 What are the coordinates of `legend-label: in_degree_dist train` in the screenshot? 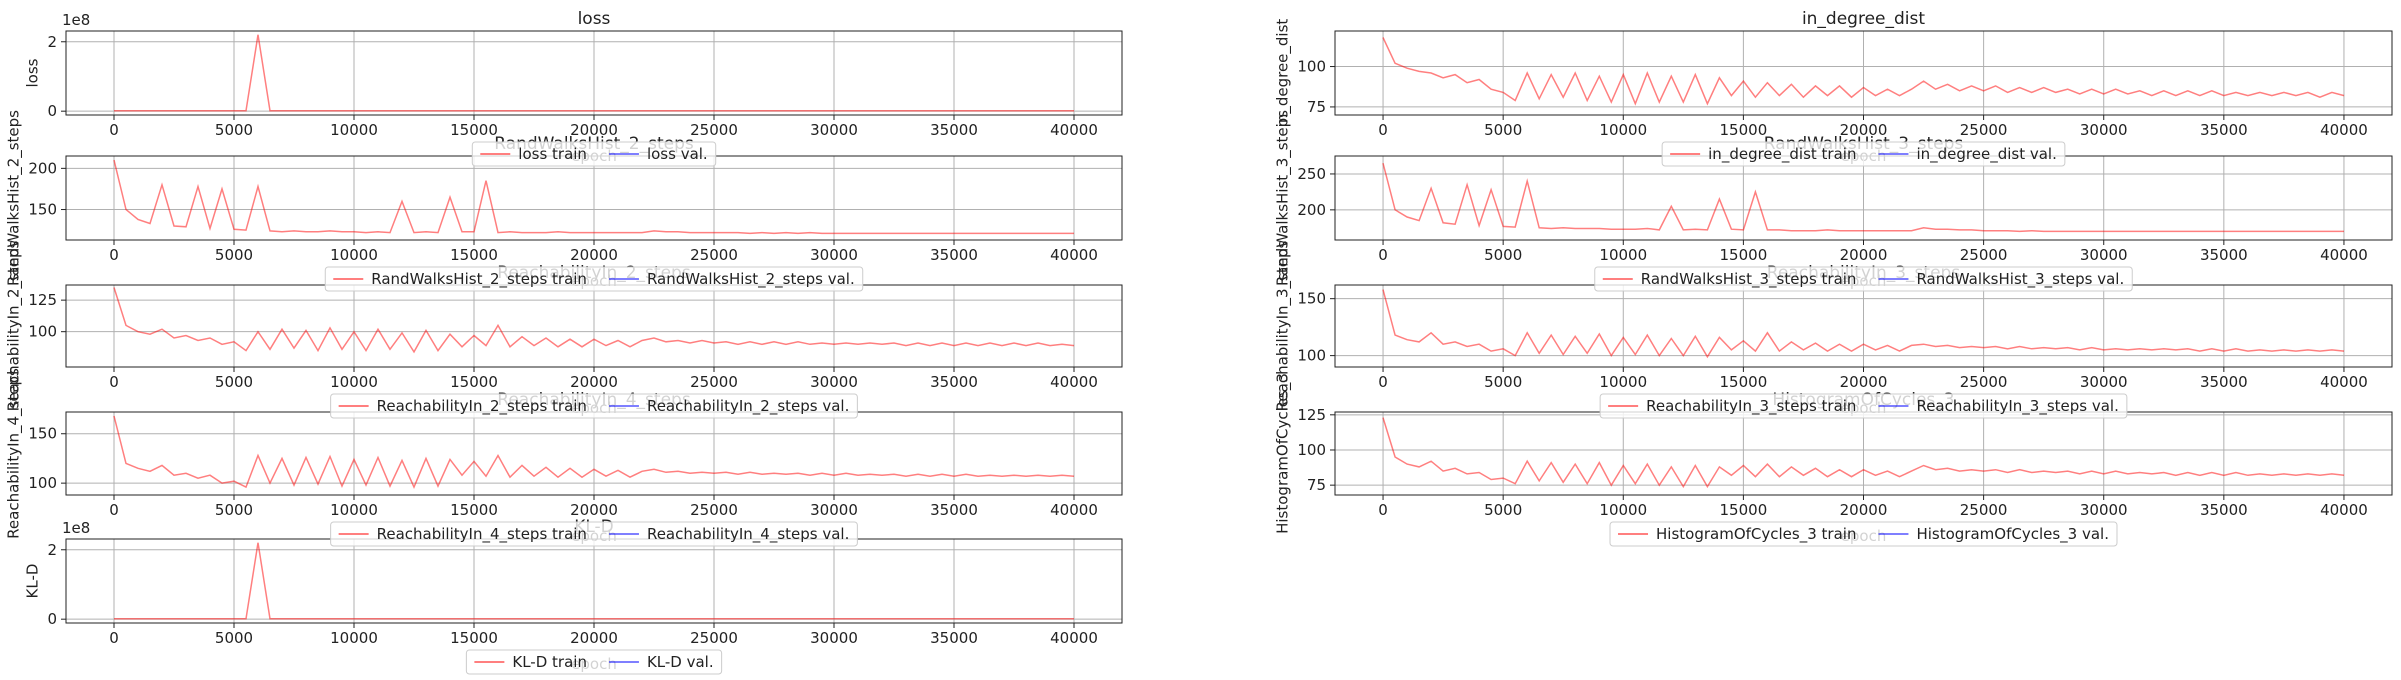 It's located at (1782, 154).